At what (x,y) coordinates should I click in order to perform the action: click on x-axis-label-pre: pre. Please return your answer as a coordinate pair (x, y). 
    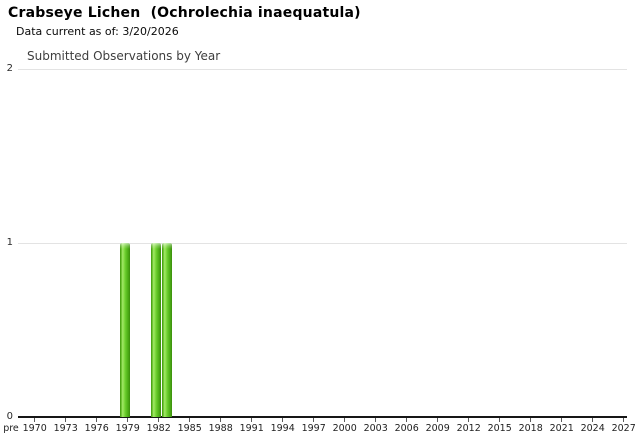
    Looking at the image, I should click on (11, 428).